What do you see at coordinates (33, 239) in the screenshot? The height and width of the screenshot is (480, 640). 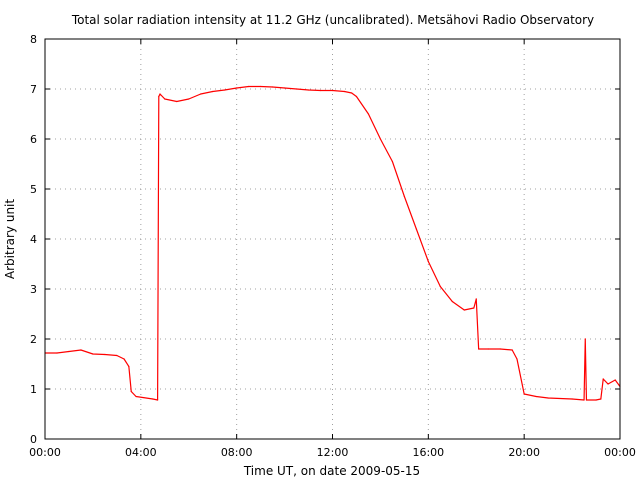 I see `y-tick-label: 4` at bounding box center [33, 239].